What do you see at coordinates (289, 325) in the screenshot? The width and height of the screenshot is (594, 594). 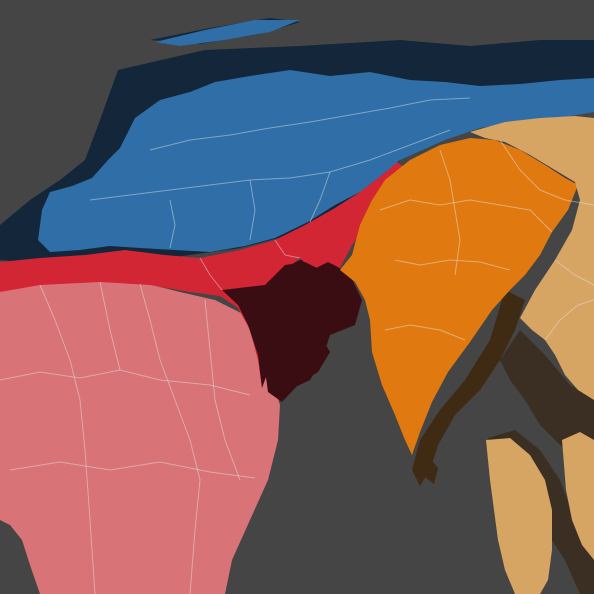 I see `region-red-dark` at bounding box center [289, 325].